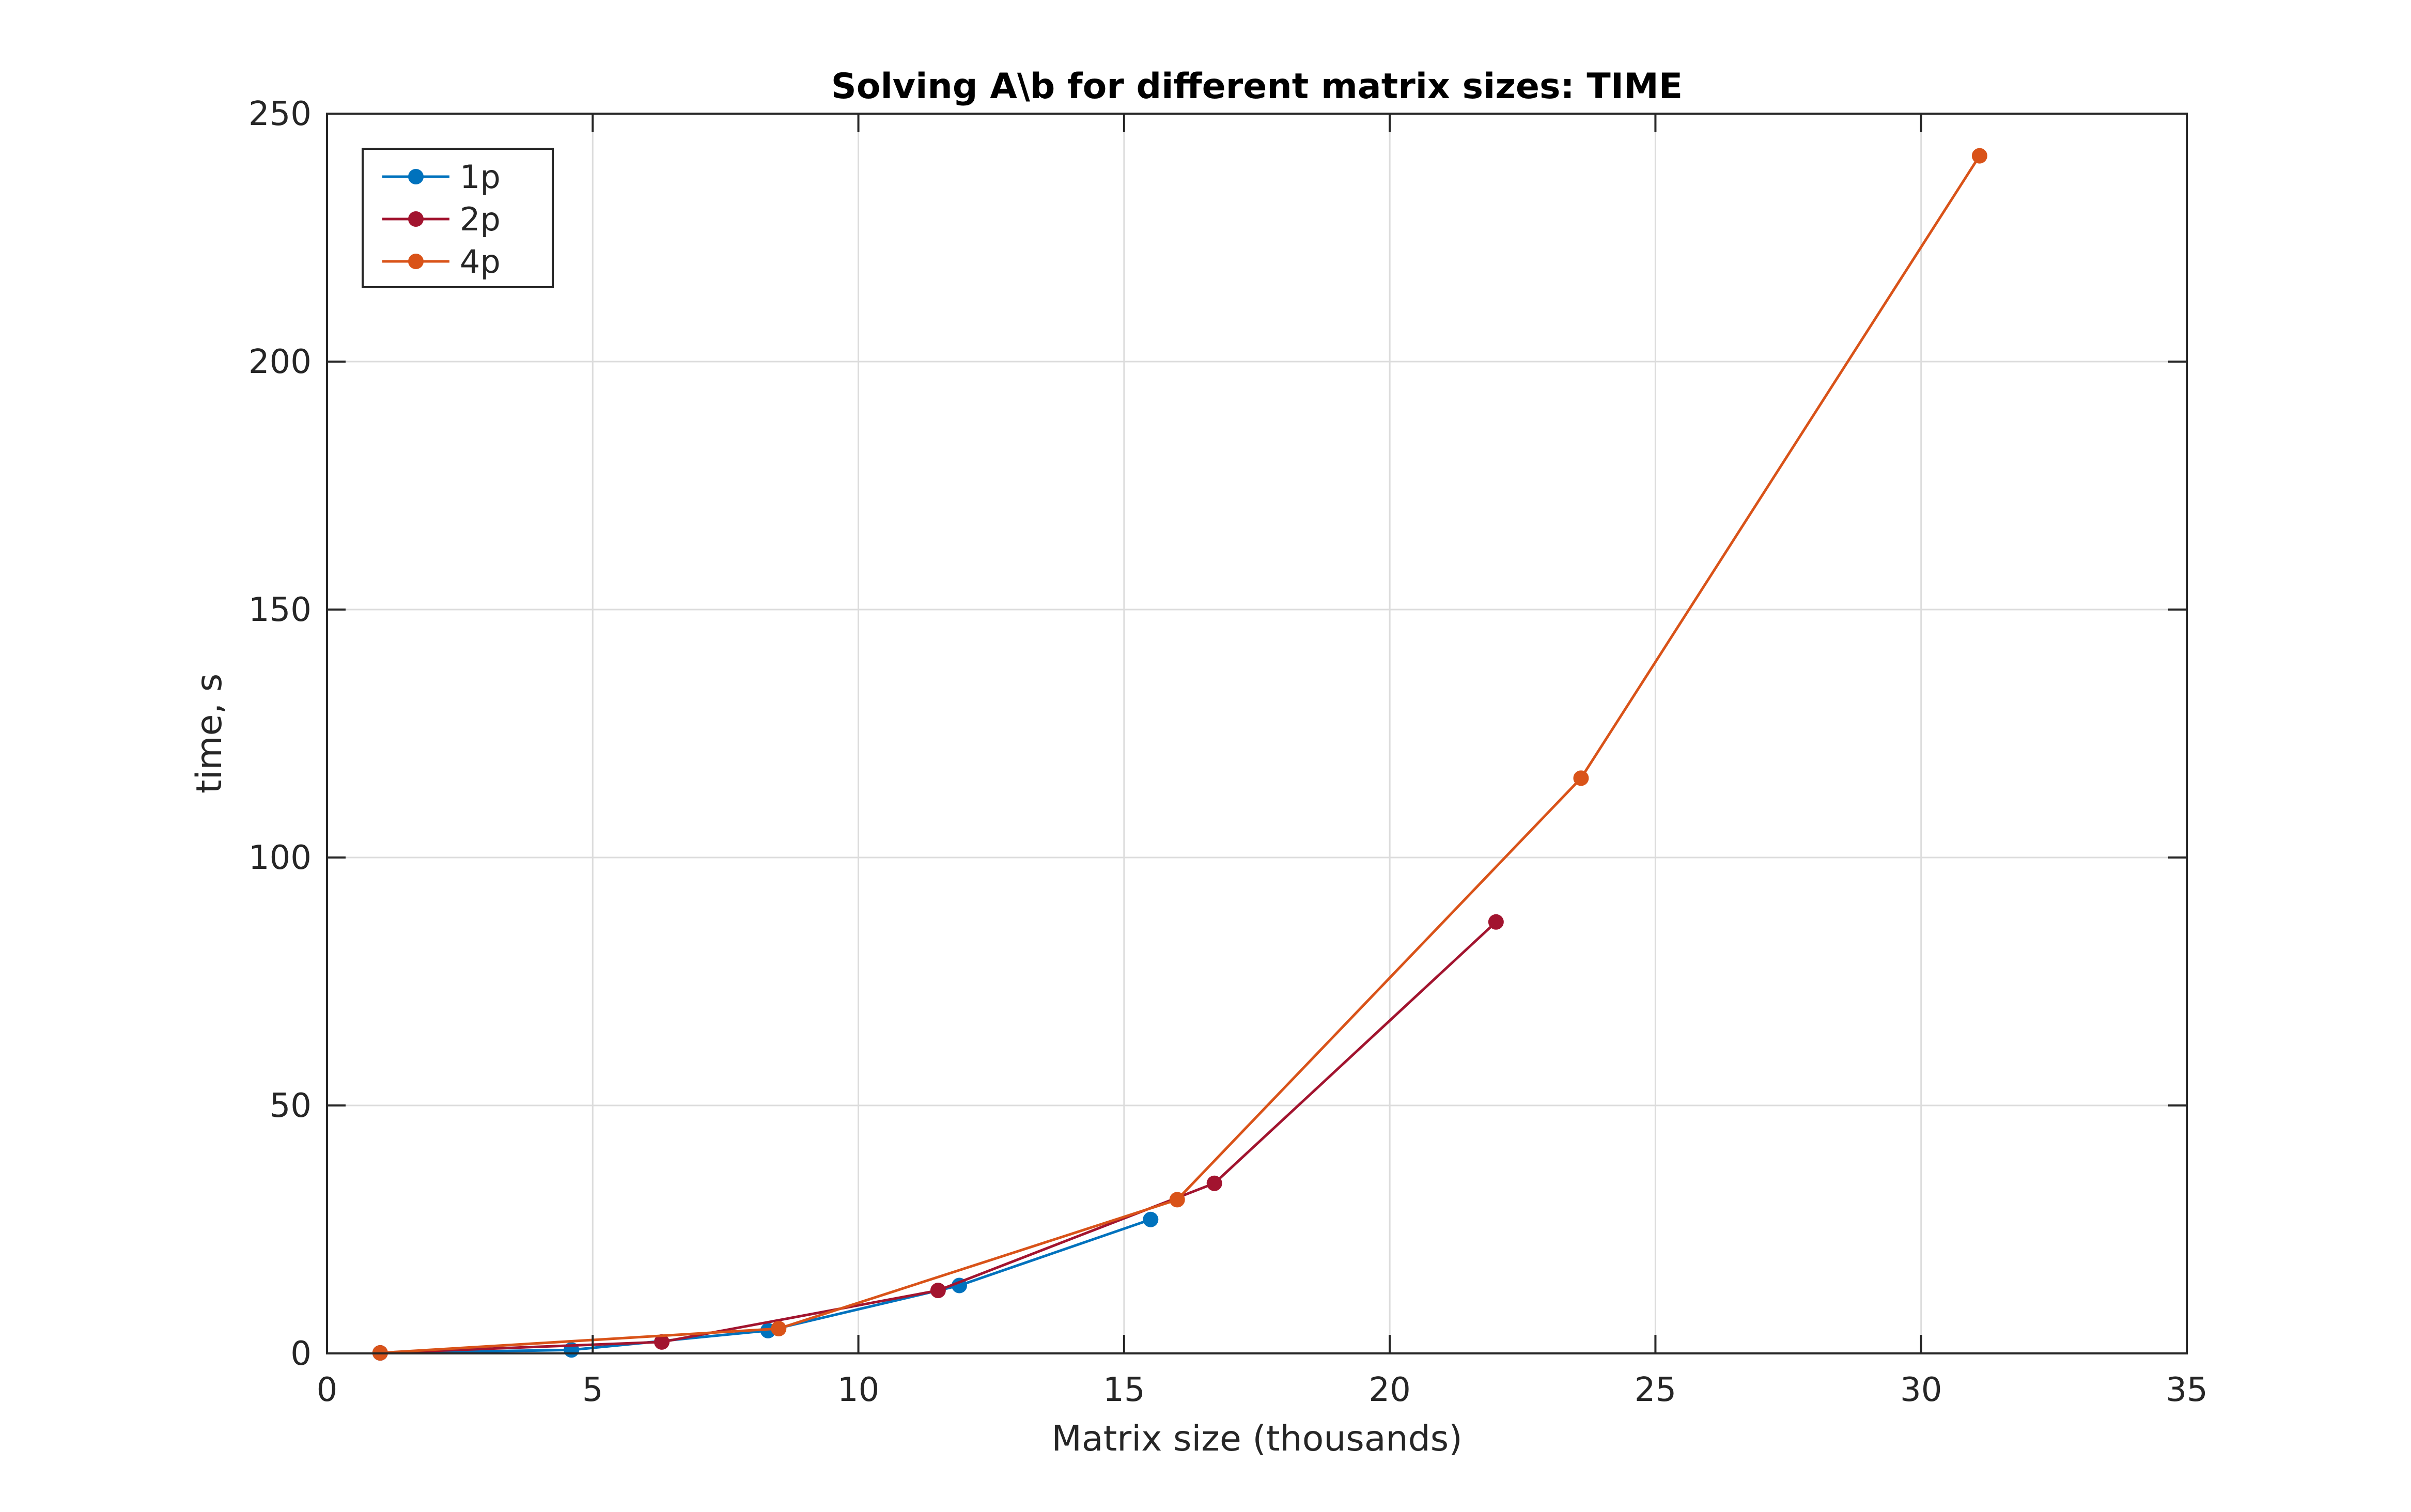 Image resolution: width=2411 pixels, height=1512 pixels. I want to click on legend-marker-2p, so click(416, 219).